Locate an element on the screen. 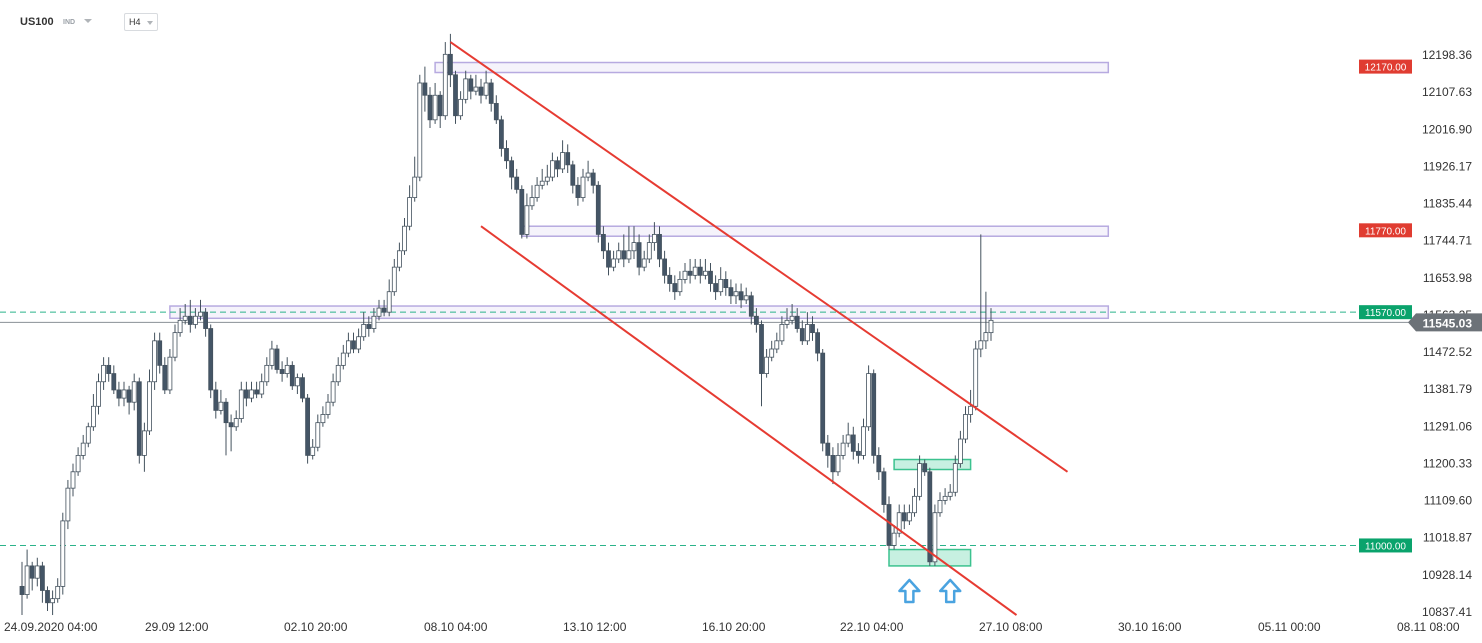  x-tick-label: 02.10 20:00 is located at coordinates (316, 627).